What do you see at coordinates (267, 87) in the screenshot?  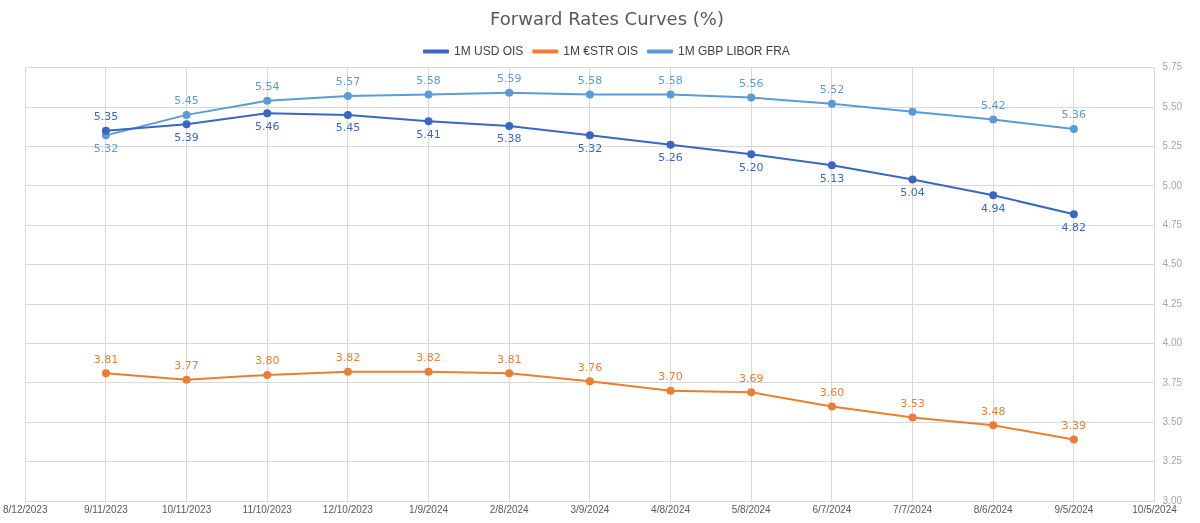 I see `data-label: 5.54` at bounding box center [267, 87].